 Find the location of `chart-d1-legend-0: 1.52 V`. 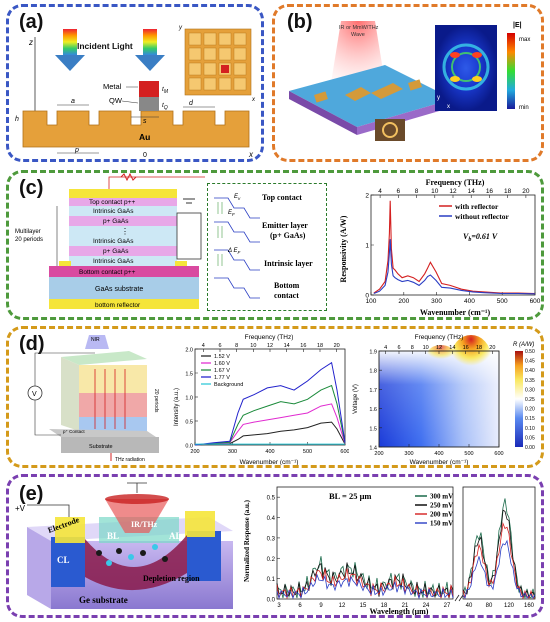

chart-d1-legend-0: 1.52 V is located at coordinates (222, 357).